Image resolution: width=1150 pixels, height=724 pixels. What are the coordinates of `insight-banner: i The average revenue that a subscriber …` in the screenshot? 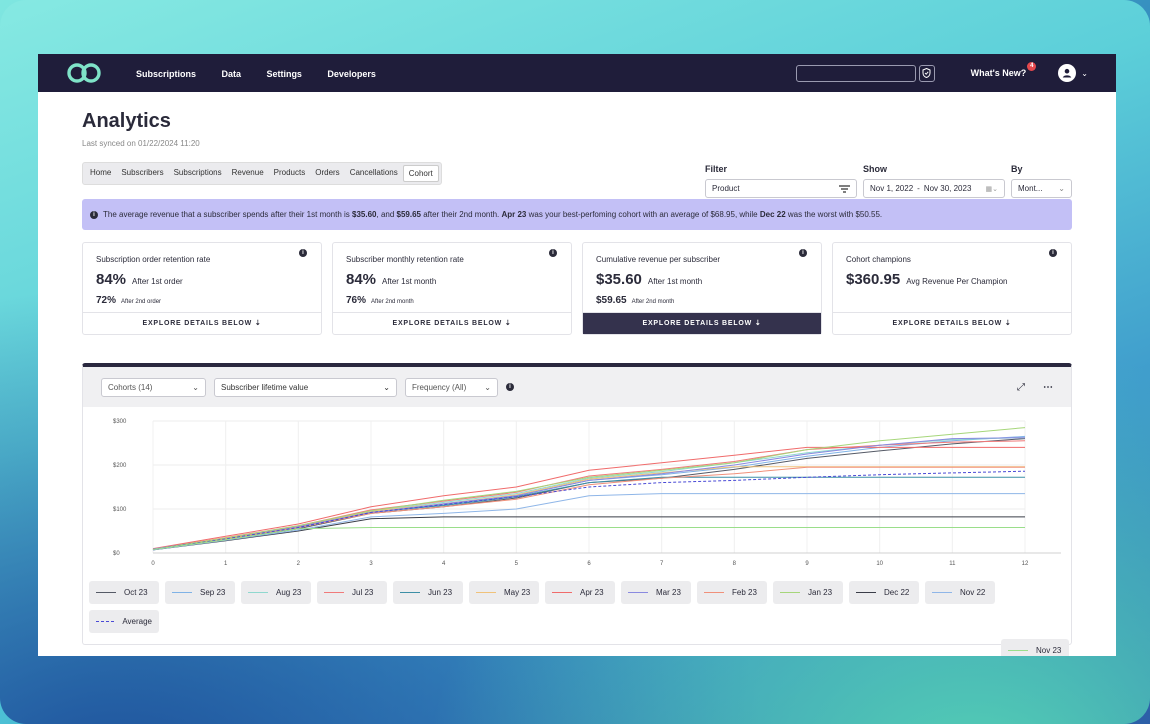 It's located at (577, 214).